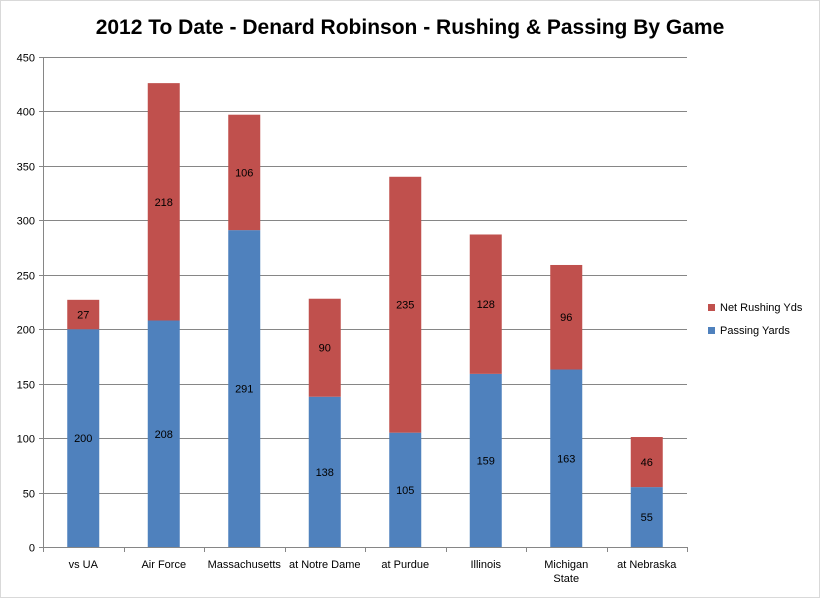 The image size is (820, 598). Describe the element at coordinates (245, 565) in the screenshot. I see `x-tick-label: Massachusetts` at that location.